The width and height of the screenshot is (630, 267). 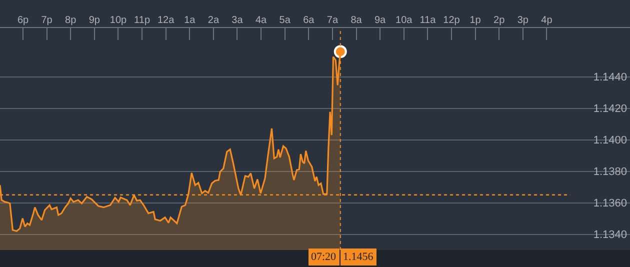 What do you see at coordinates (261, 20) in the screenshot?
I see `x-tick-label: 4a` at bounding box center [261, 20].